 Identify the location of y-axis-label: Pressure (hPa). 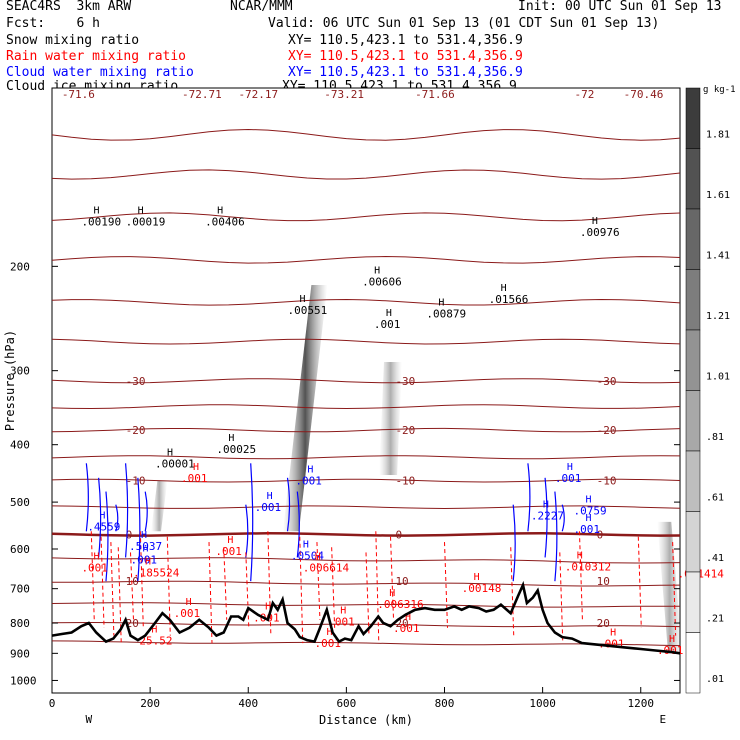
(10, 380).